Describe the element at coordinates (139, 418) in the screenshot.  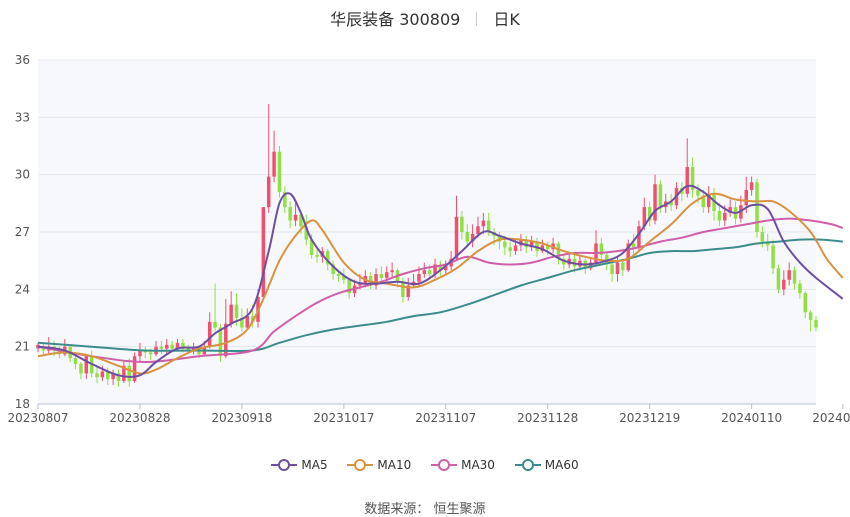
I see `x-tick-label: 20230828` at that location.